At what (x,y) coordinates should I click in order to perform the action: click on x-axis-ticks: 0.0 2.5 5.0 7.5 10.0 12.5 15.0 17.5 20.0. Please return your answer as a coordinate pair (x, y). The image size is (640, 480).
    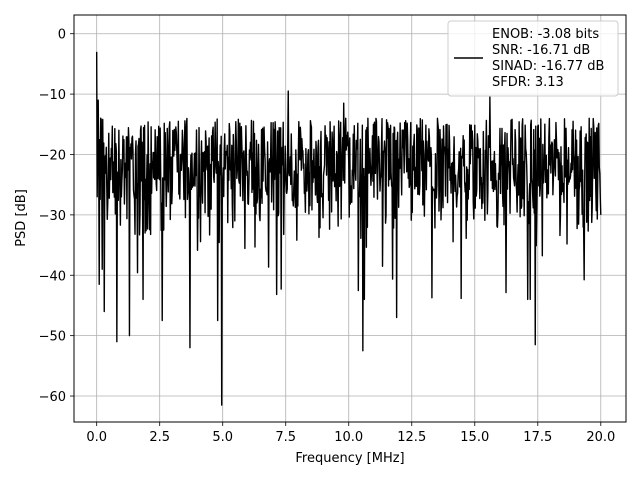
    Looking at the image, I should click on (350, 433).